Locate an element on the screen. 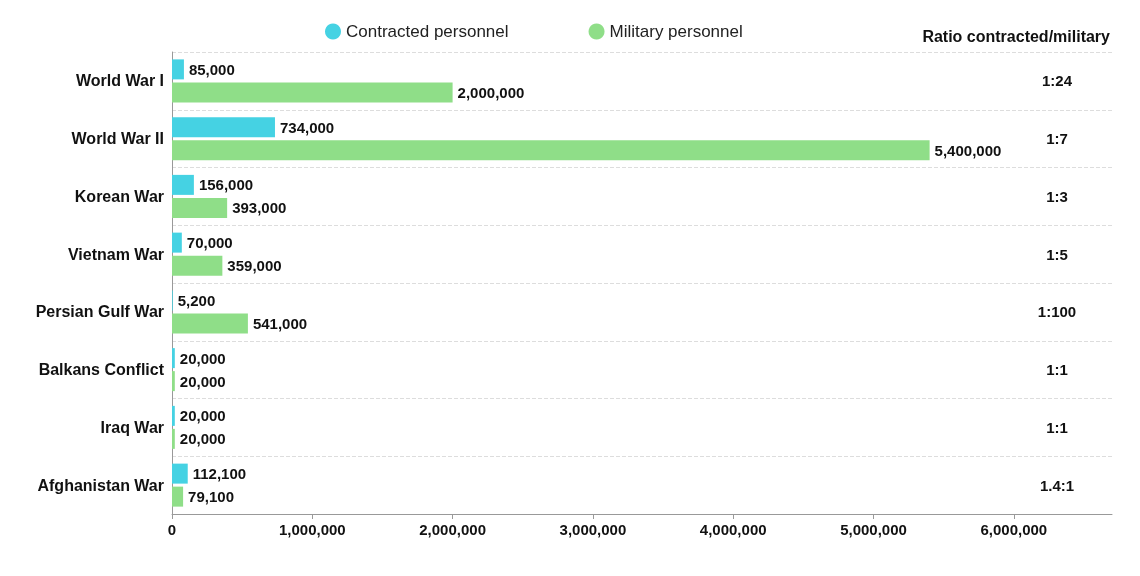 The image size is (1140, 576). y-tick-label: Afghanistan War is located at coordinates (100, 485).